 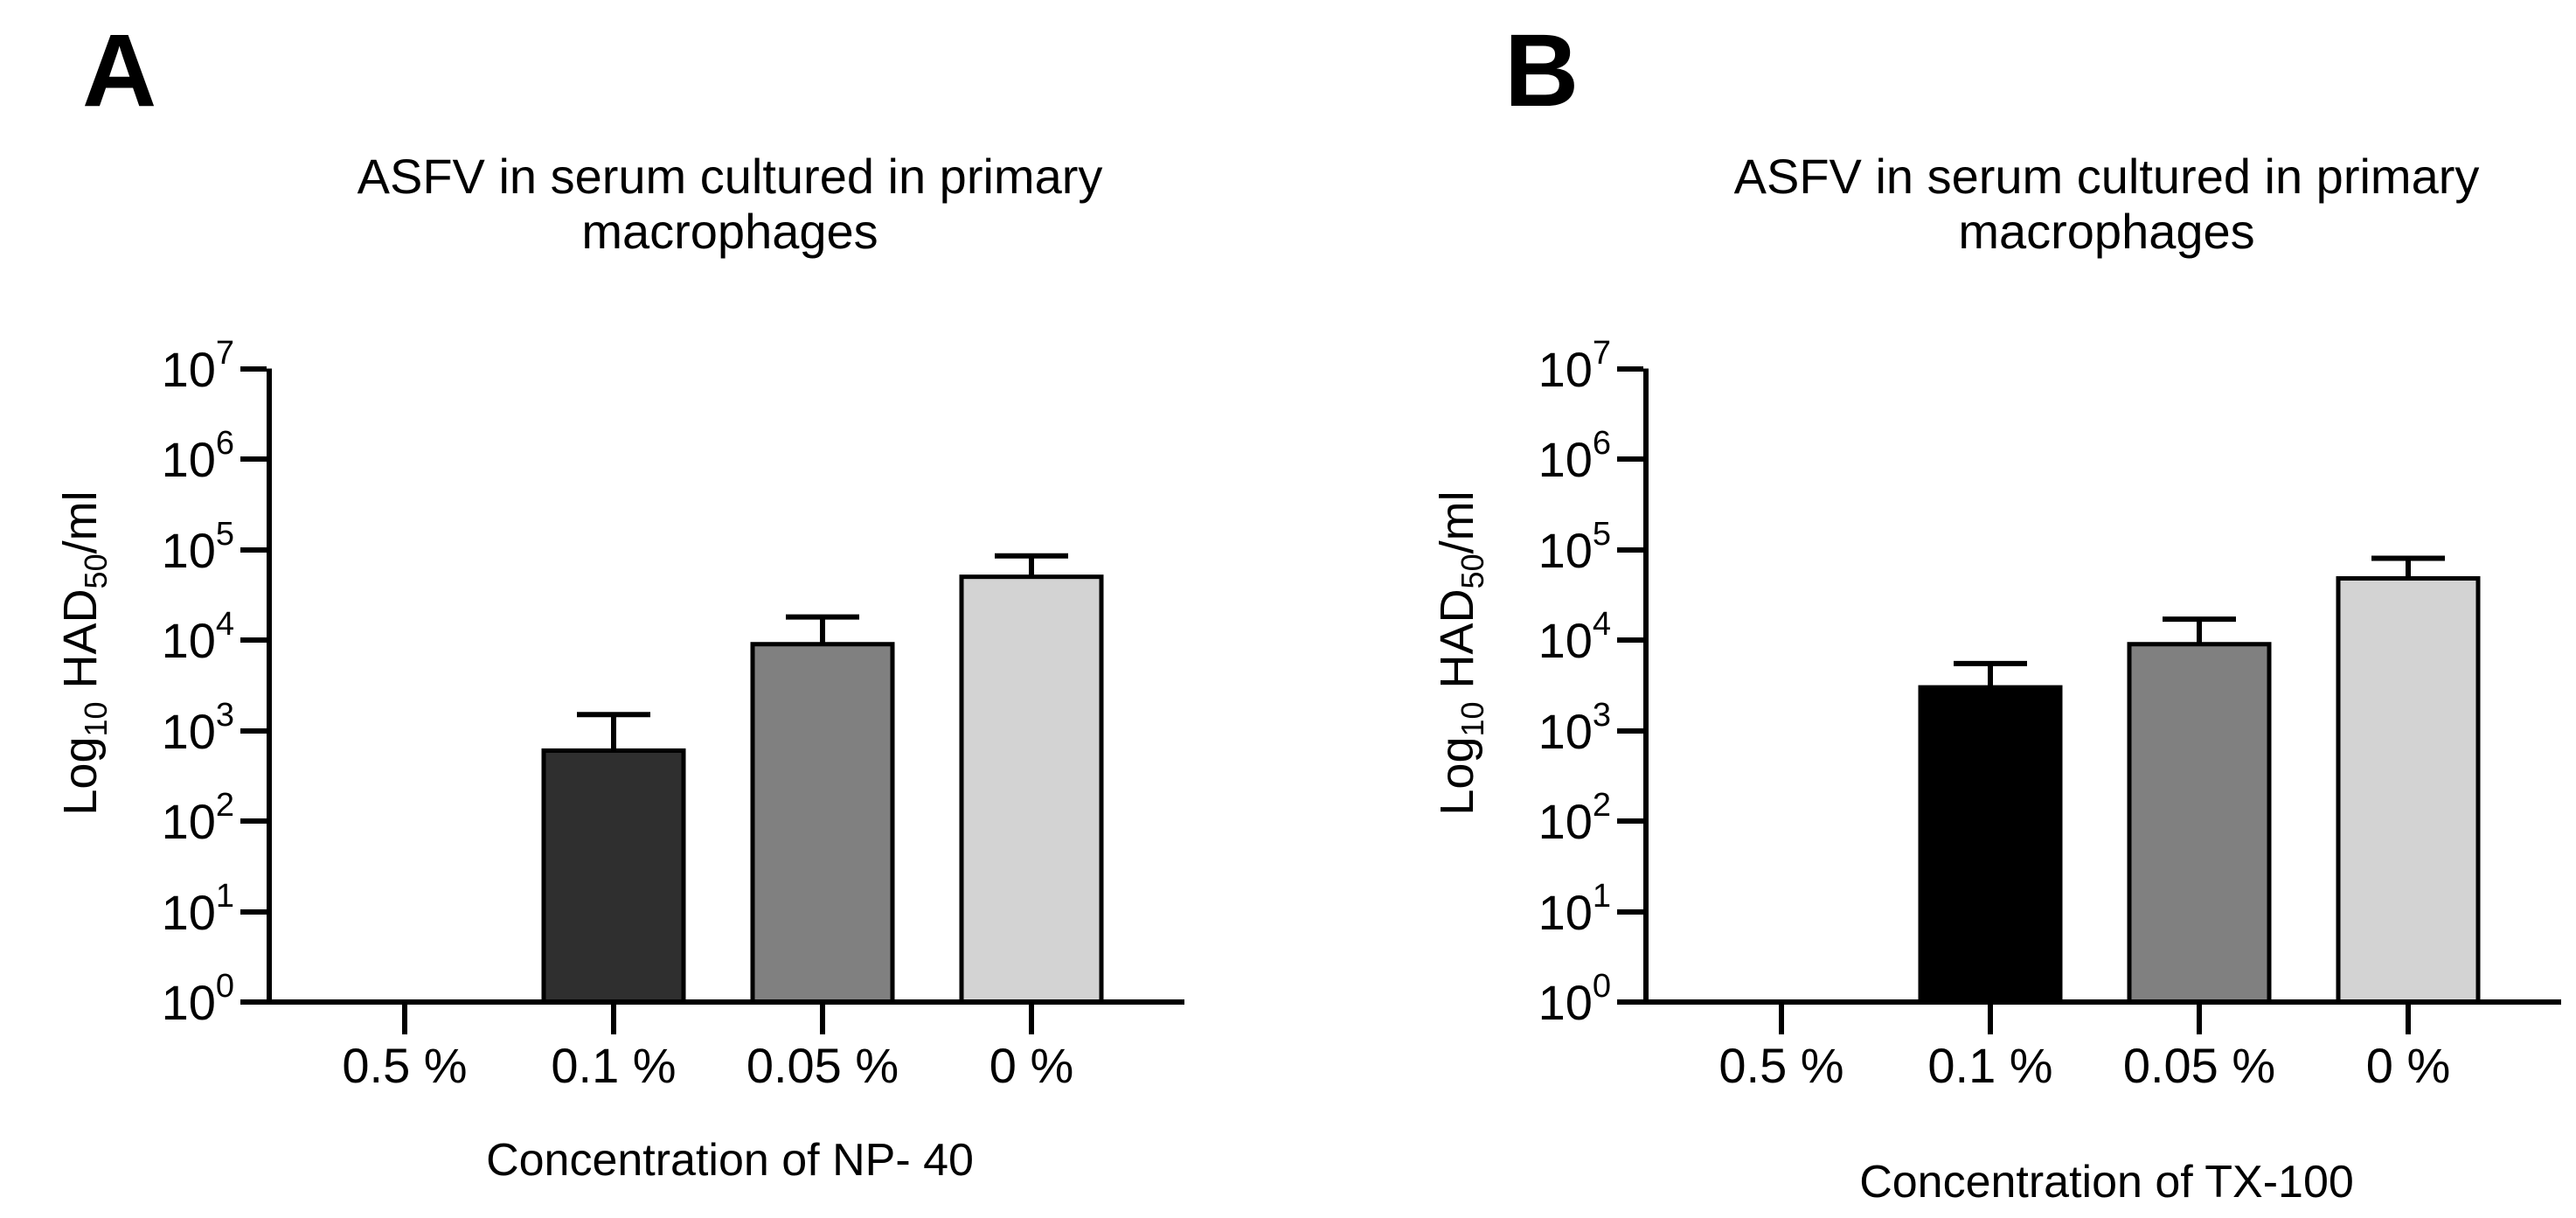 What do you see at coordinates (120, 71) in the screenshot?
I see `panel-A-label: A` at bounding box center [120, 71].